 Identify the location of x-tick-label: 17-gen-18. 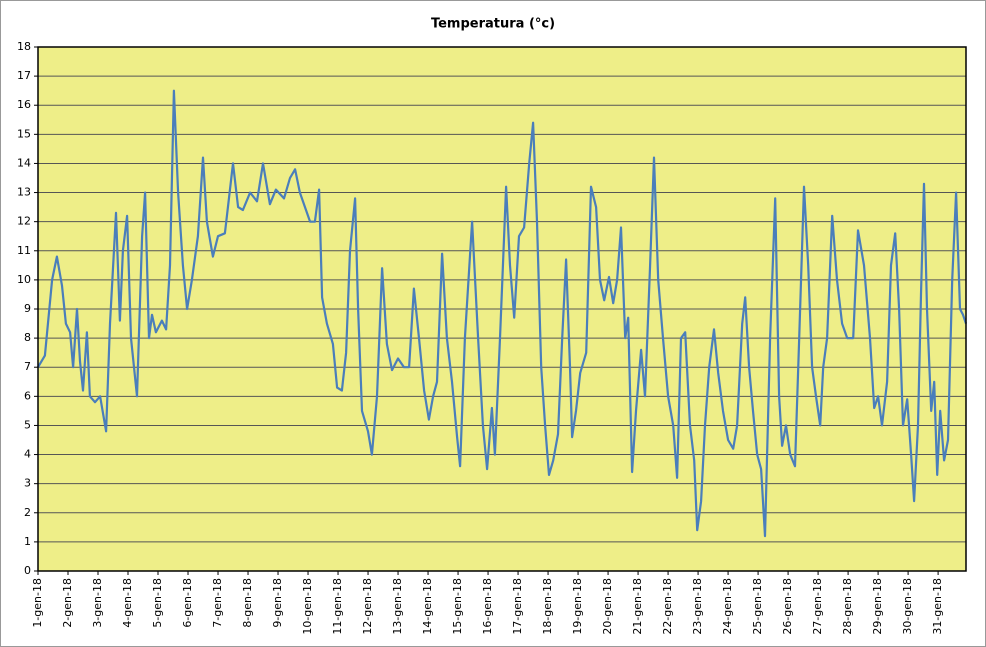
(517, 606).